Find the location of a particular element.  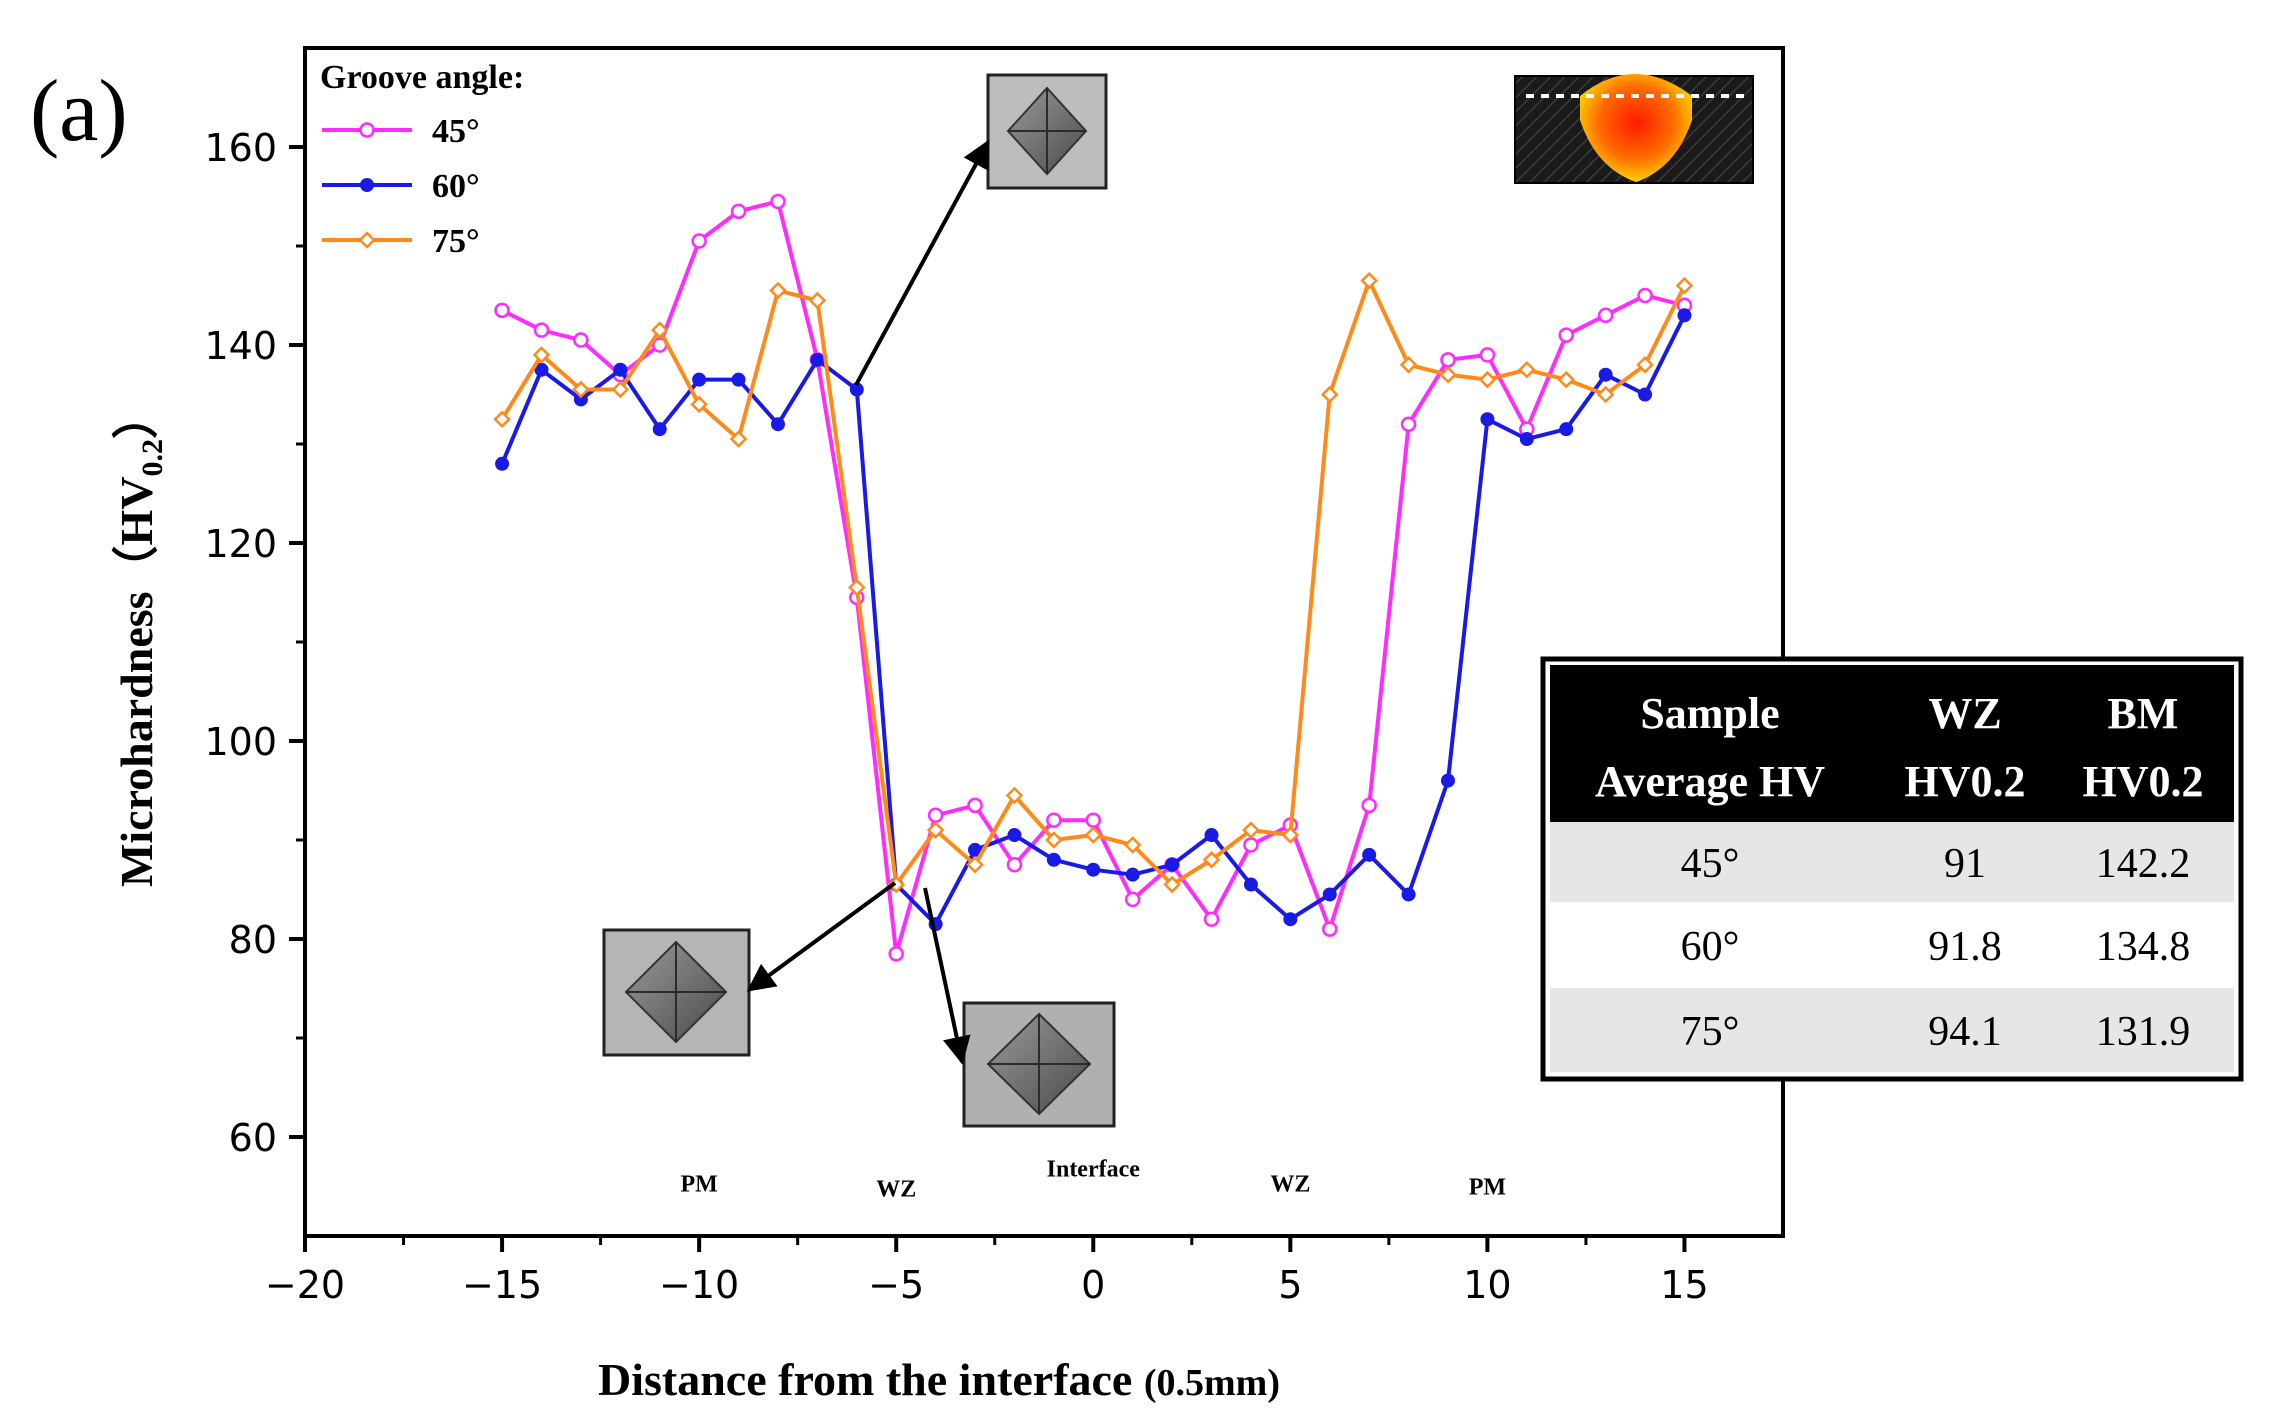

y-tick-label: 120 is located at coordinates (240, 544).